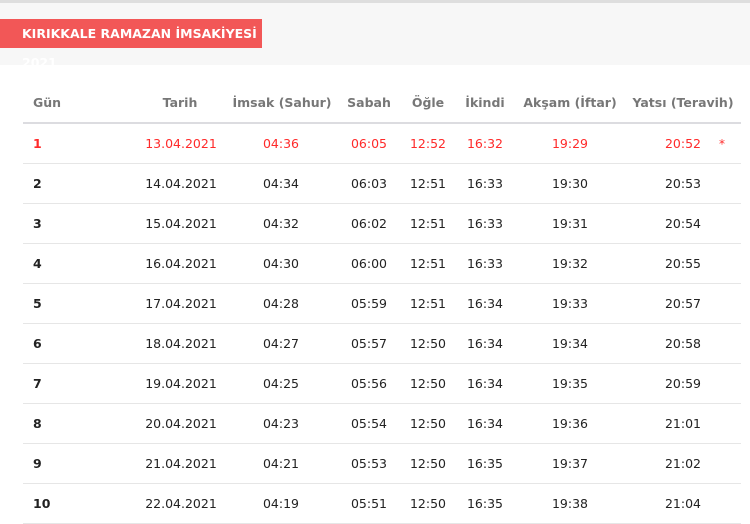 Image resolution: width=750 pixels, height=524 pixels. What do you see at coordinates (369, 463) in the screenshot?
I see `cell-sabah: 05:53` at bounding box center [369, 463].